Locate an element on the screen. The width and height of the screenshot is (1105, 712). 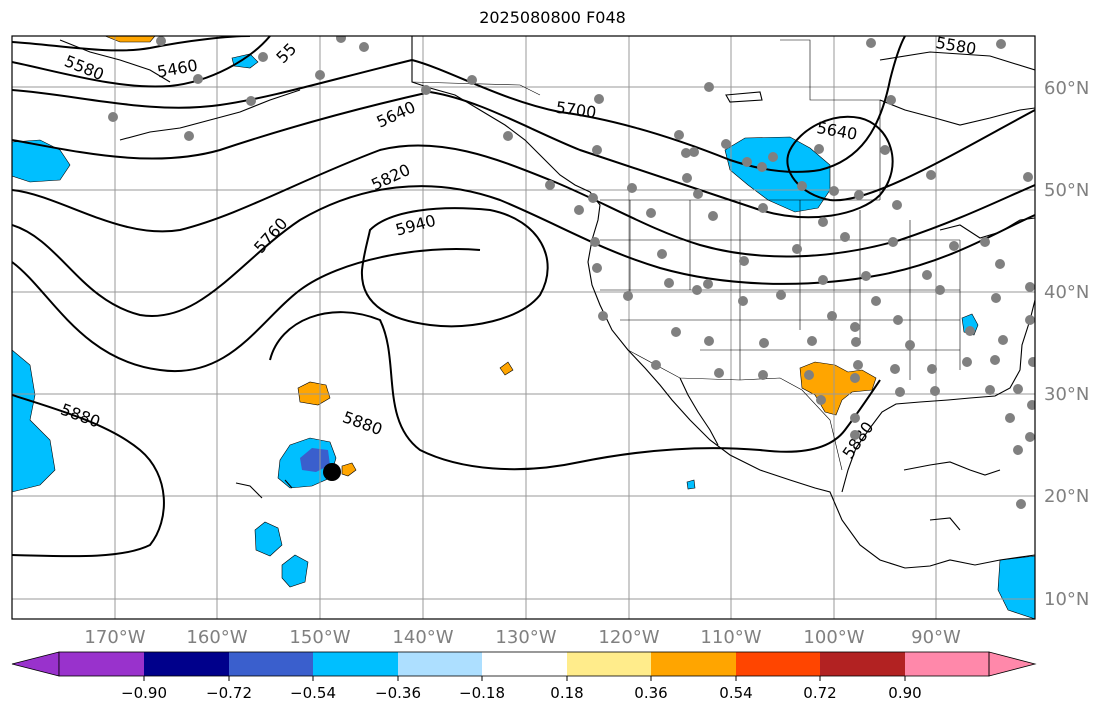
colorbar-extend-low is located at coordinates (35, 664).